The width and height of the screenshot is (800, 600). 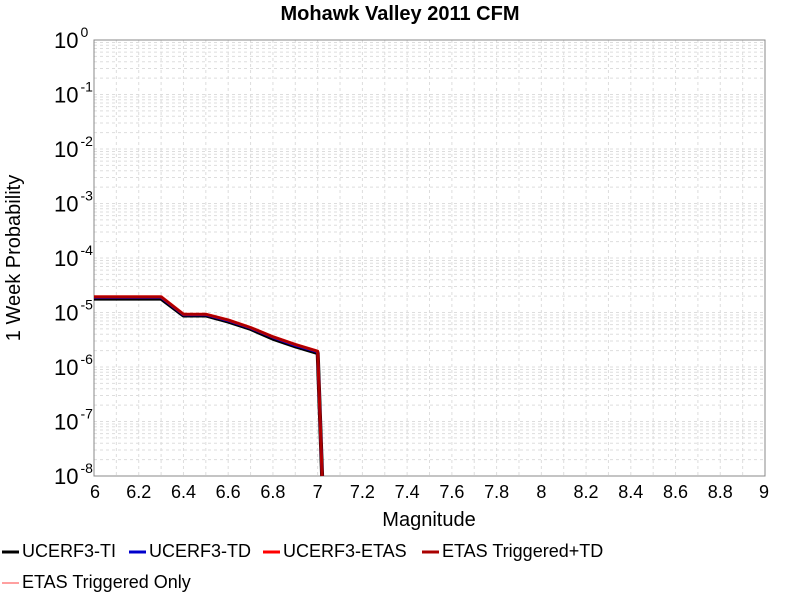 I want to click on y-tick-label: 10 -6, so click(x=73, y=365).